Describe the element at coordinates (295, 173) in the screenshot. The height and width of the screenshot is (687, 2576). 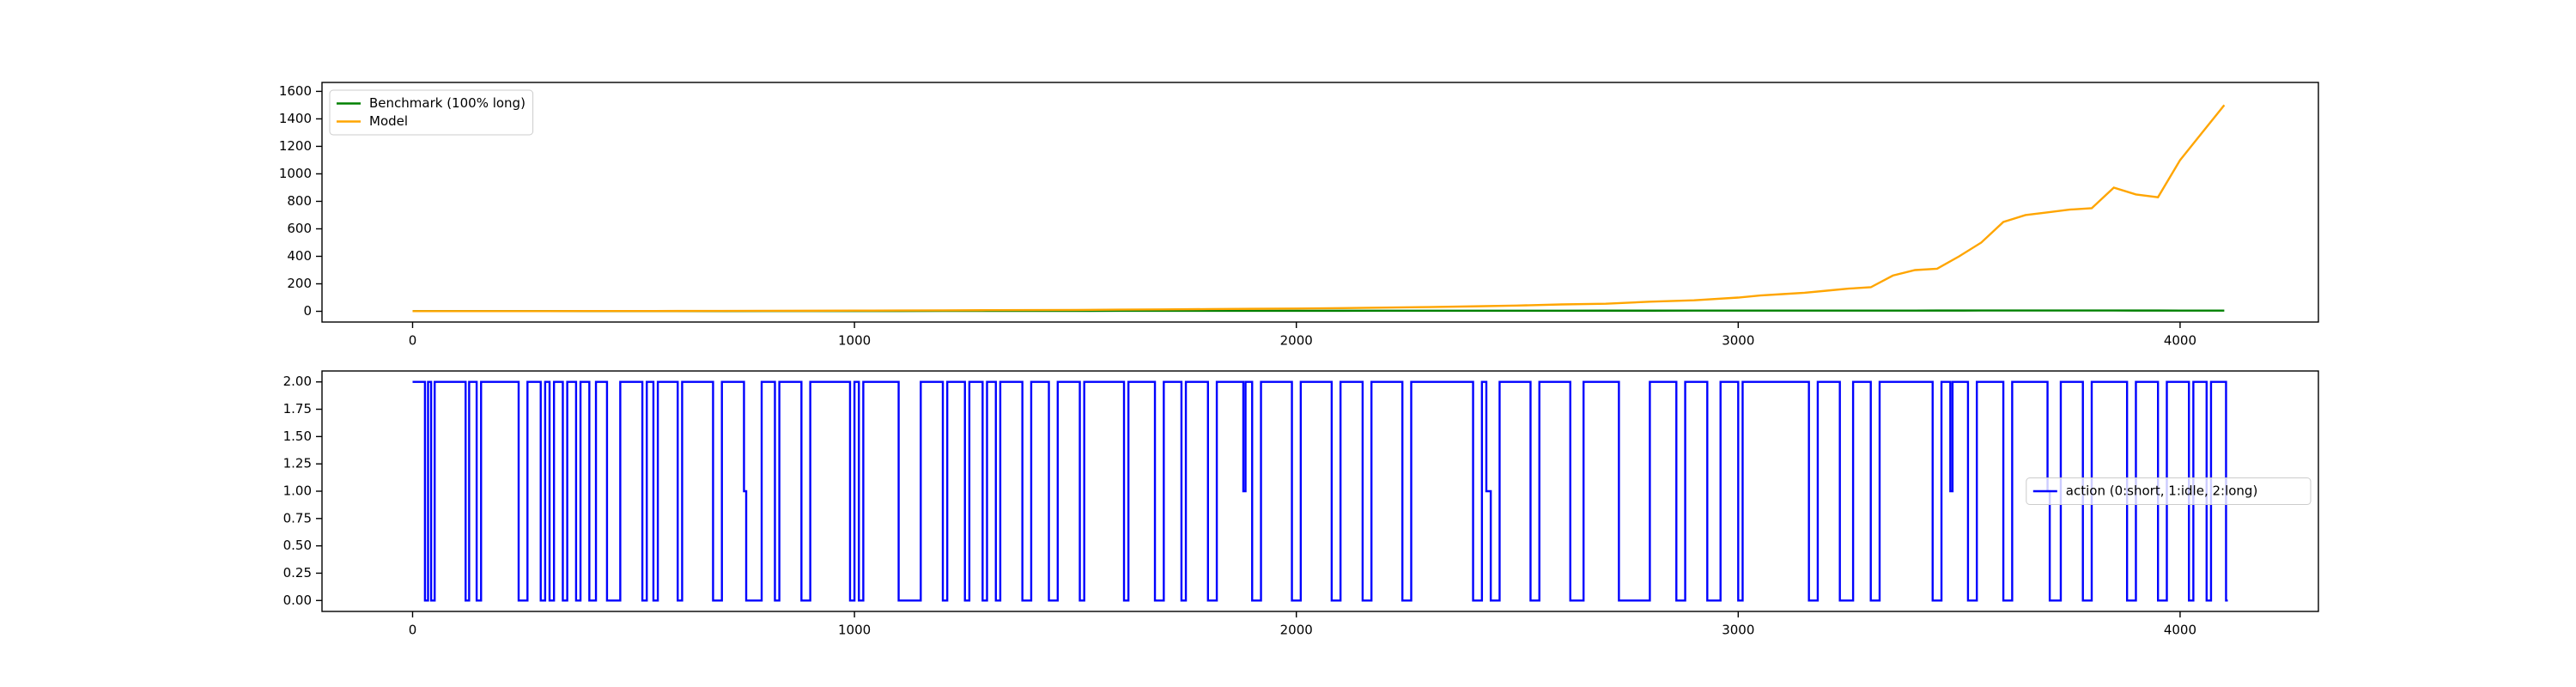
I see `y-tick-label: 1000` at that location.